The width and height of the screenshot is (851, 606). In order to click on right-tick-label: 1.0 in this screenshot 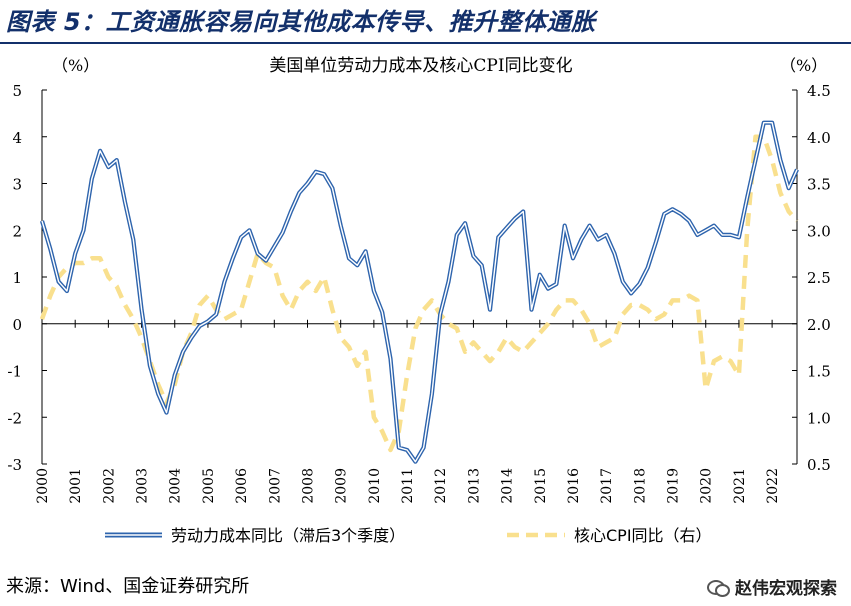, I will do `click(819, 418)`.